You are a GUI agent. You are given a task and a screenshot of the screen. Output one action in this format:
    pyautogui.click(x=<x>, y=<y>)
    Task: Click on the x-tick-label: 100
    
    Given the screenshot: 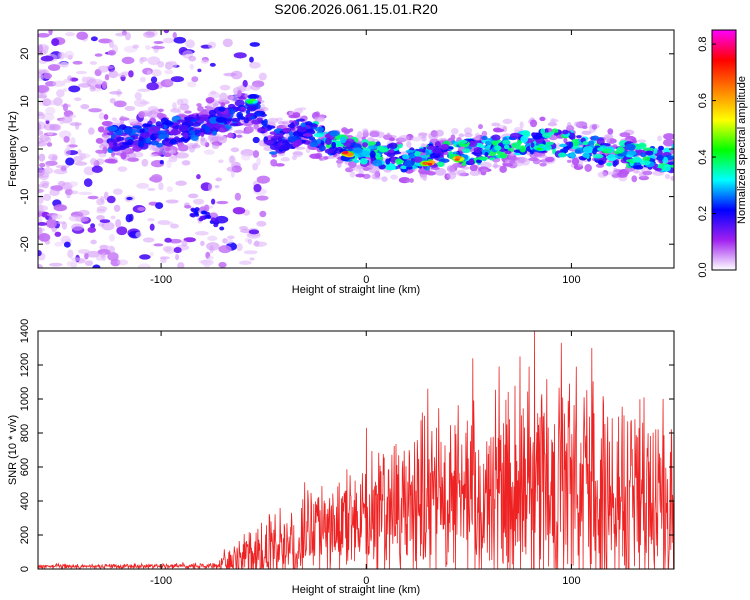 What is the action you would take?
    pyautogui.click(x=571, y=280)
    